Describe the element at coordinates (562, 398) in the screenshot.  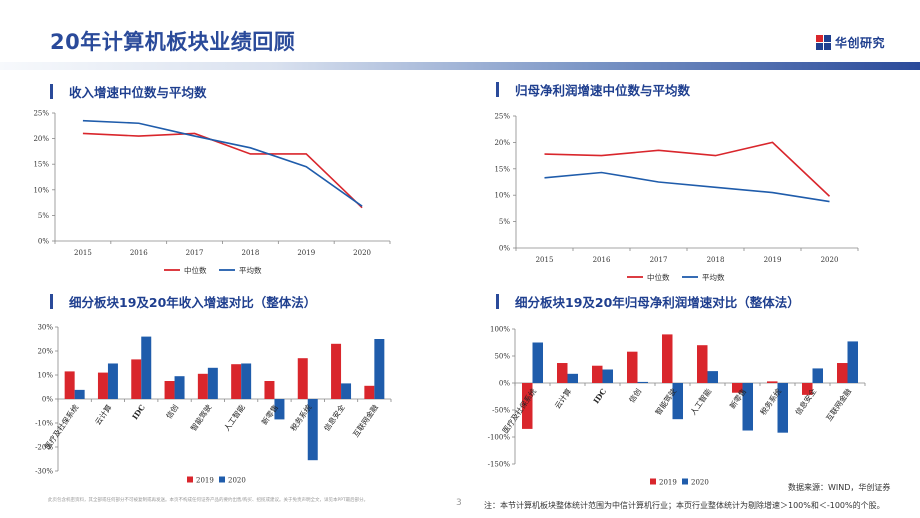
I see `x-tick-label: 云计算` at that location.